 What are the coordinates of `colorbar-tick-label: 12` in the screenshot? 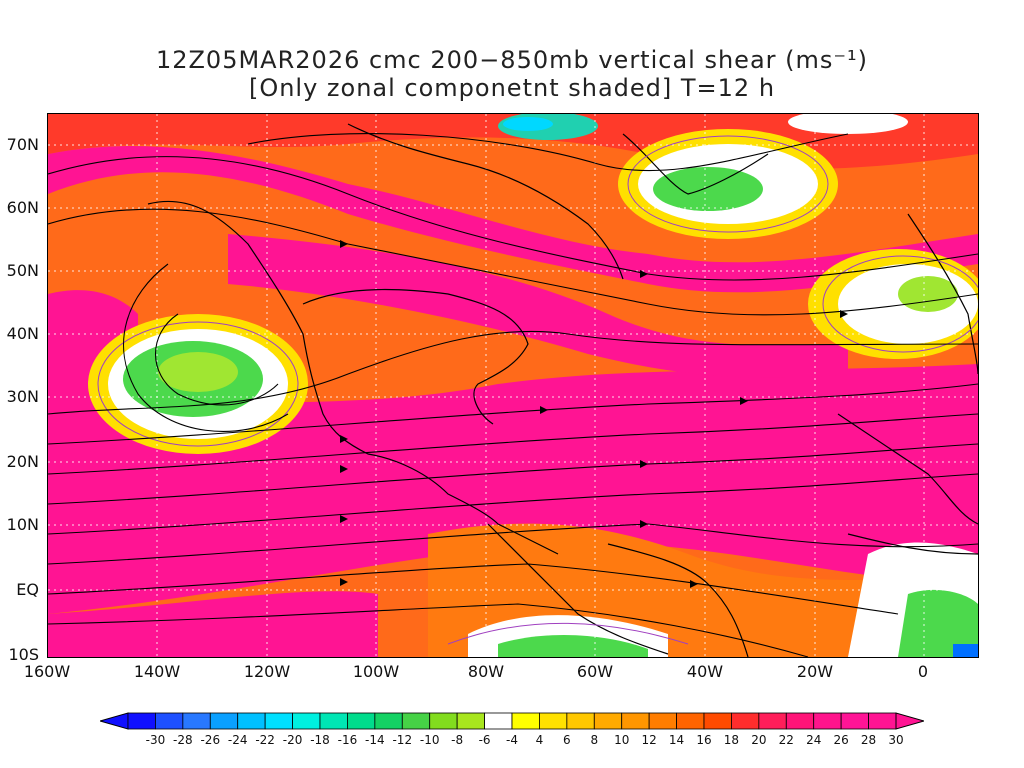 It's located at (649, 740).